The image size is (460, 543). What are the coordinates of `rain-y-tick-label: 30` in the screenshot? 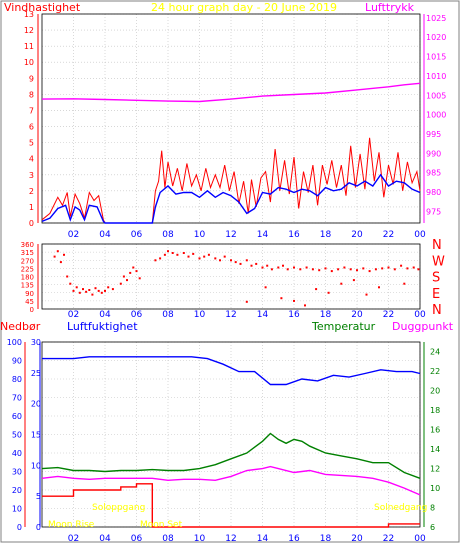 It's located at (36, 342).